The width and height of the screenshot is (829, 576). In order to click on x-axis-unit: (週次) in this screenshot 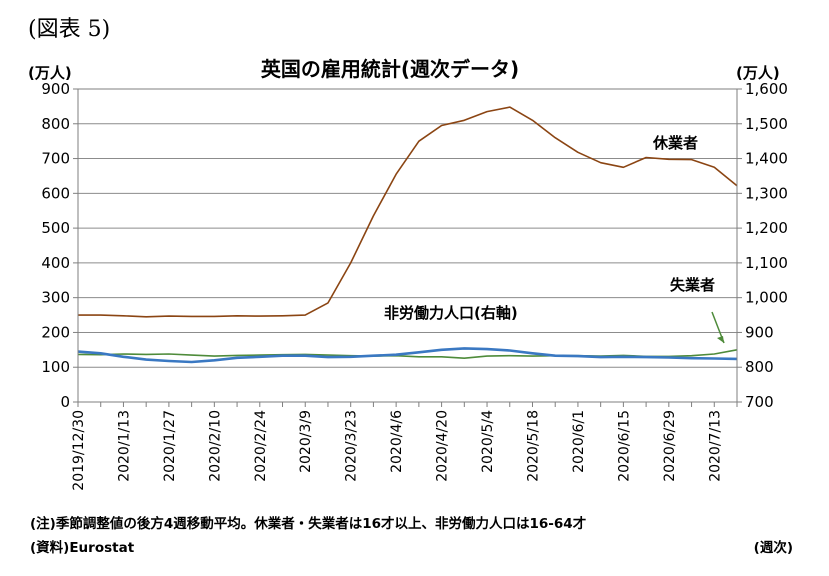, I will do `click(773, 547)`.